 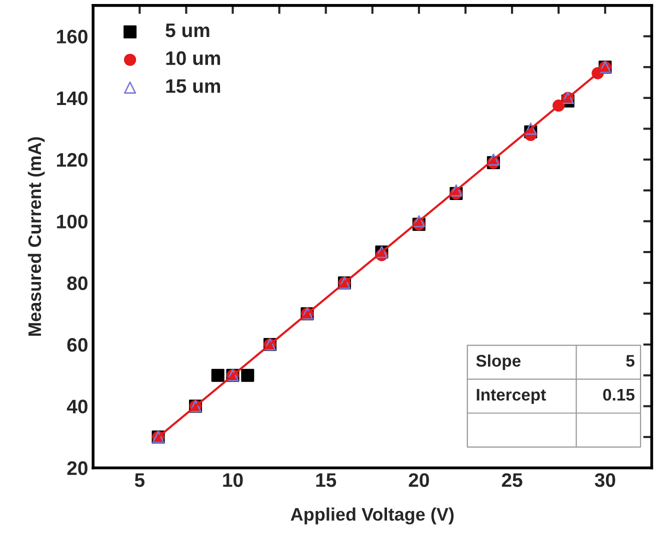 What do you see at coordinates (511, 396) in the screenshot?
I see `annotation: Intercept` at bounding box center [511, 396].